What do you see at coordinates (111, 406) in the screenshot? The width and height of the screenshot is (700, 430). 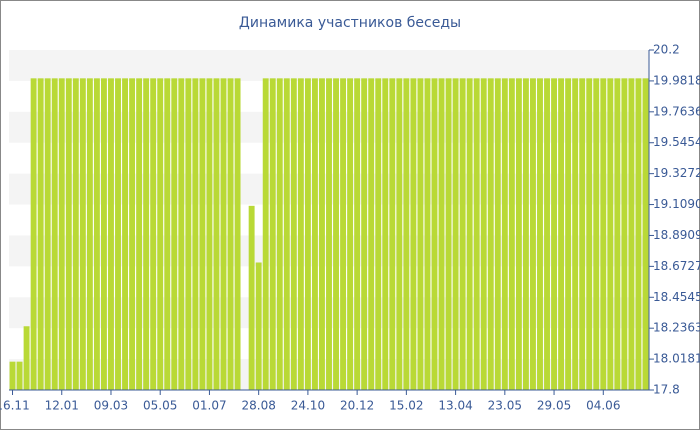 I see `x-tick-label: 09.03` at bounding box center [111, 406].